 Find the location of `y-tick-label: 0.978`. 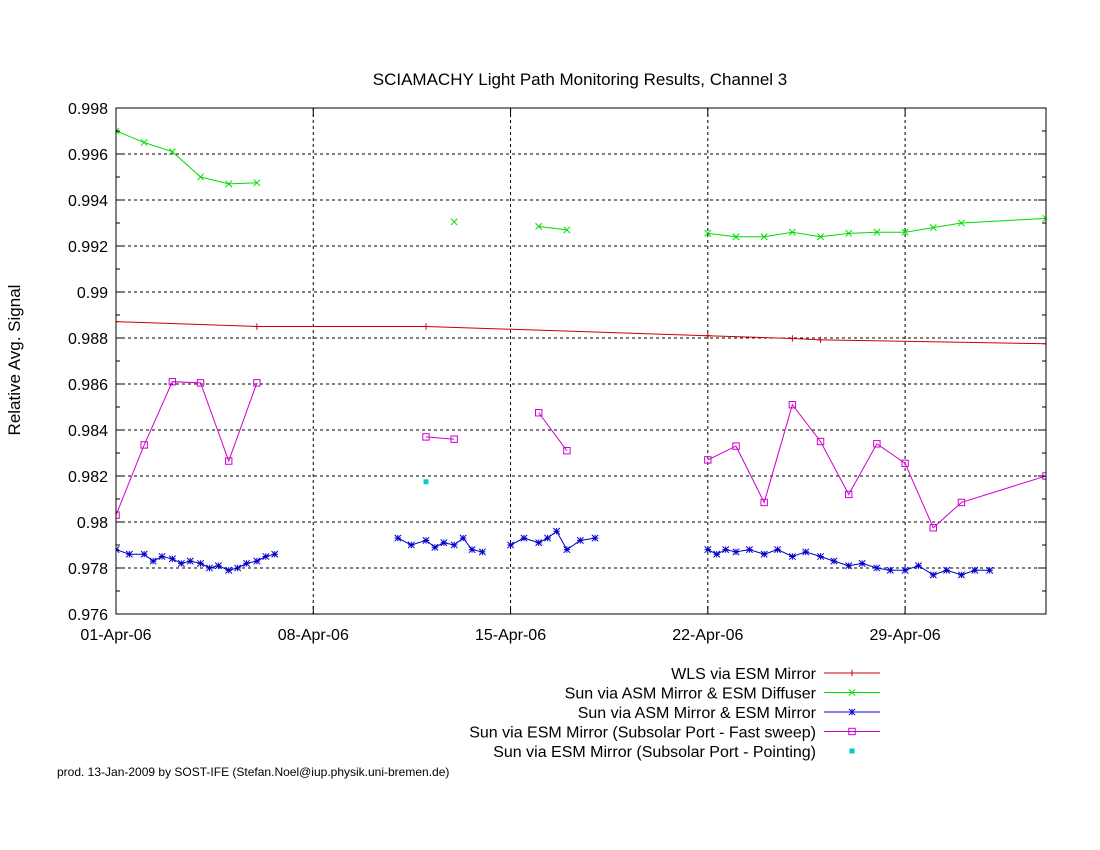

y-tick-label: 0.978 is located at coordinates (88, 569).